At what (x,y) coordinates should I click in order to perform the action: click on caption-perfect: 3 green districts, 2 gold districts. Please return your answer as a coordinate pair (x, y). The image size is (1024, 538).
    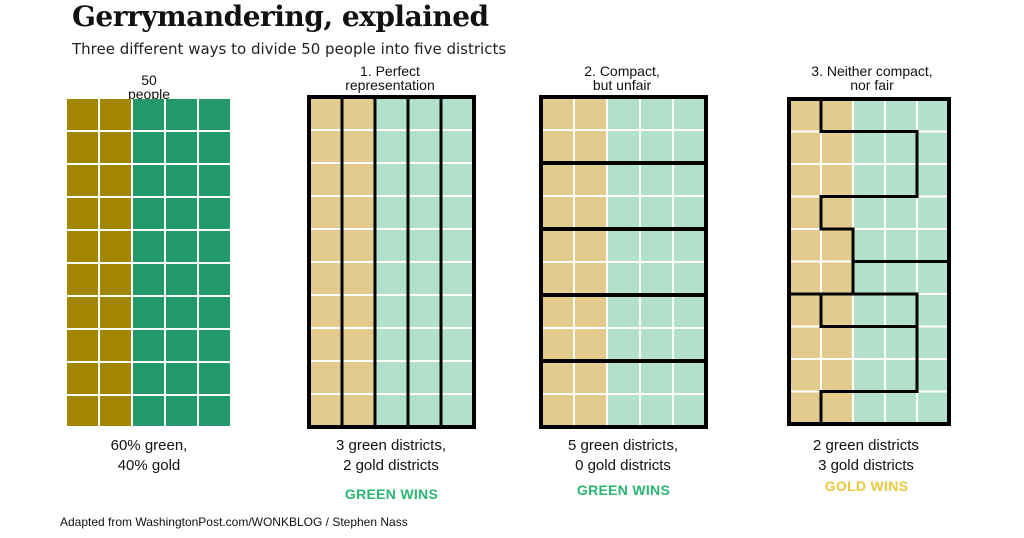
    Looking at the image, I should click on (391, 456).